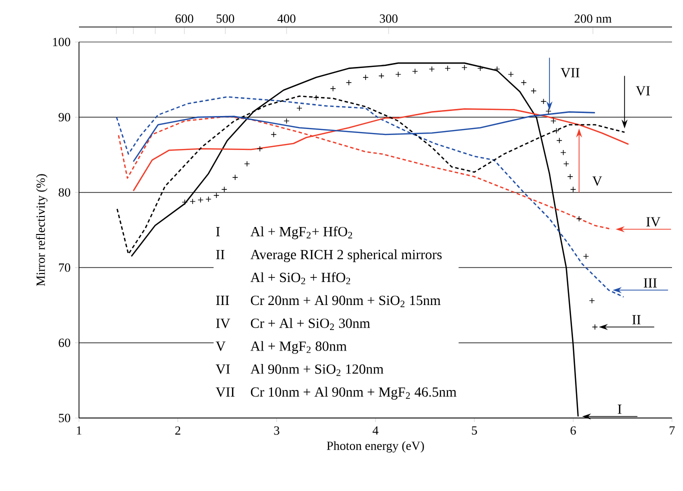 The width and height of the screenshot is (683, 491). What do you see at coordinates (345, 301) in the screenshot?
I see `annotation: Cr 20nm + Al 90nm + SiO$_{2}$ 15nm` at bounding box center [345, 301].